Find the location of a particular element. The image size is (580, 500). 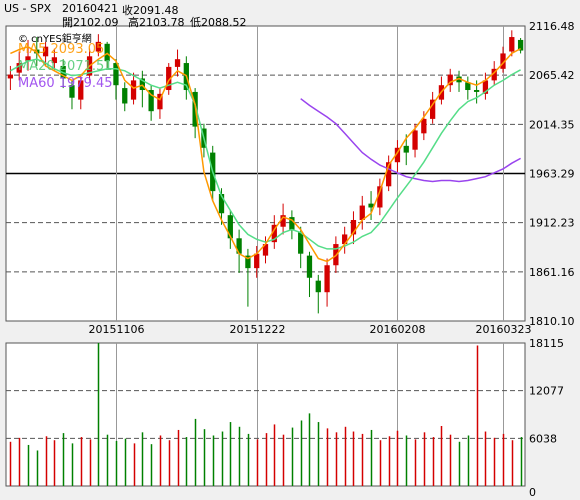

date-tick-label: 20160208 is located at coordinates (398, 329).